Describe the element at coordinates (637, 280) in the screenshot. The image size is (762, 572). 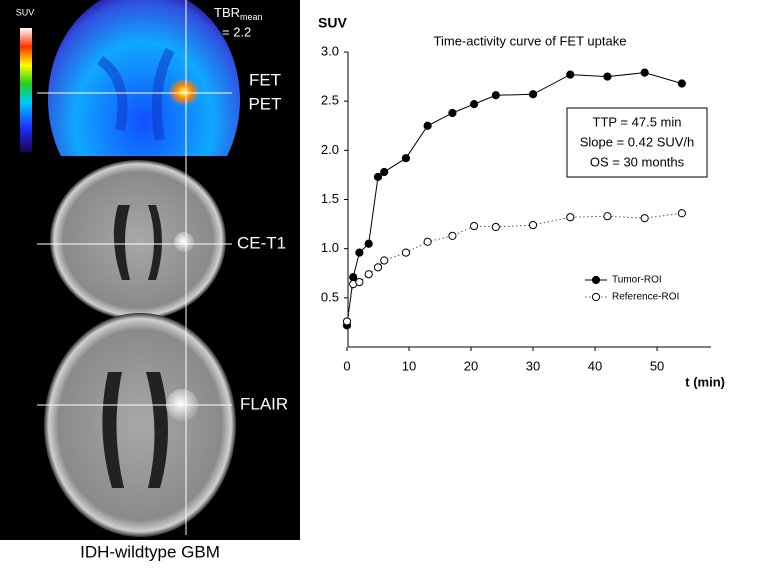
I see `legend-label: Tumor-ROI` at that location.